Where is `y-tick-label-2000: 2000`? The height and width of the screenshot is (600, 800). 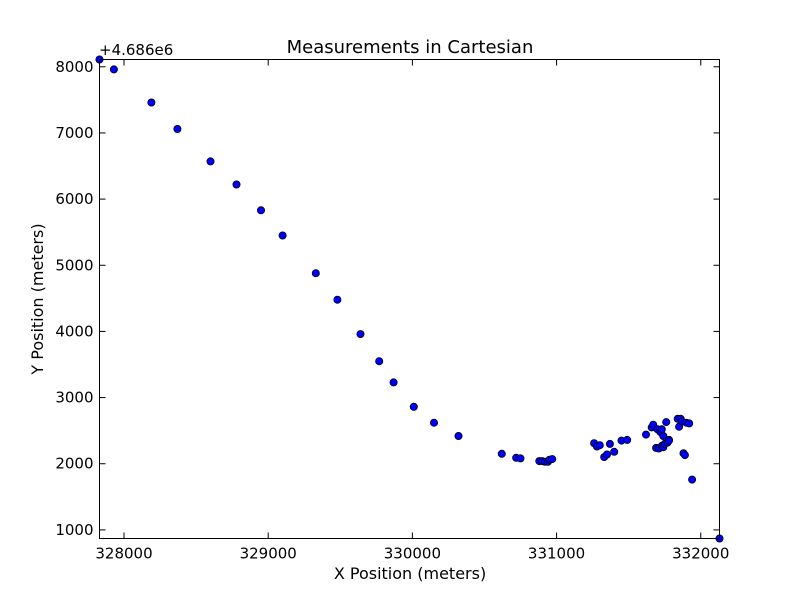
y-tick-label-2000: 2000 is located at coordinates (74, 464).